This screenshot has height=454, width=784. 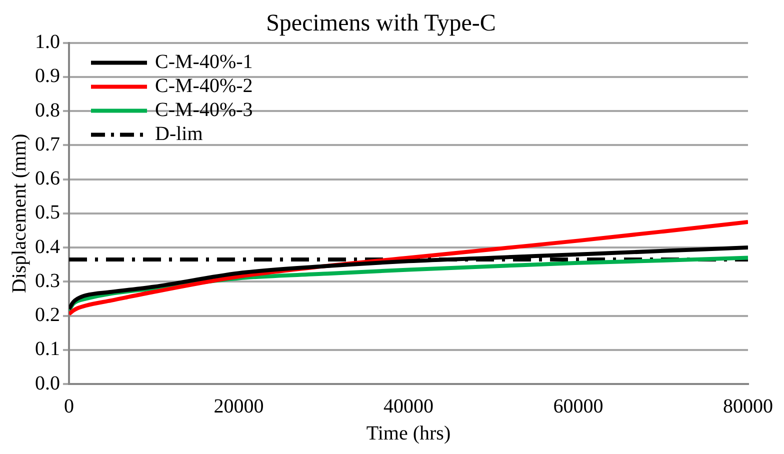 What do you see at coordinates (578, 406) in the screenshot?
I see `x-tick-label: 60000` at bounding box center [578, 406].